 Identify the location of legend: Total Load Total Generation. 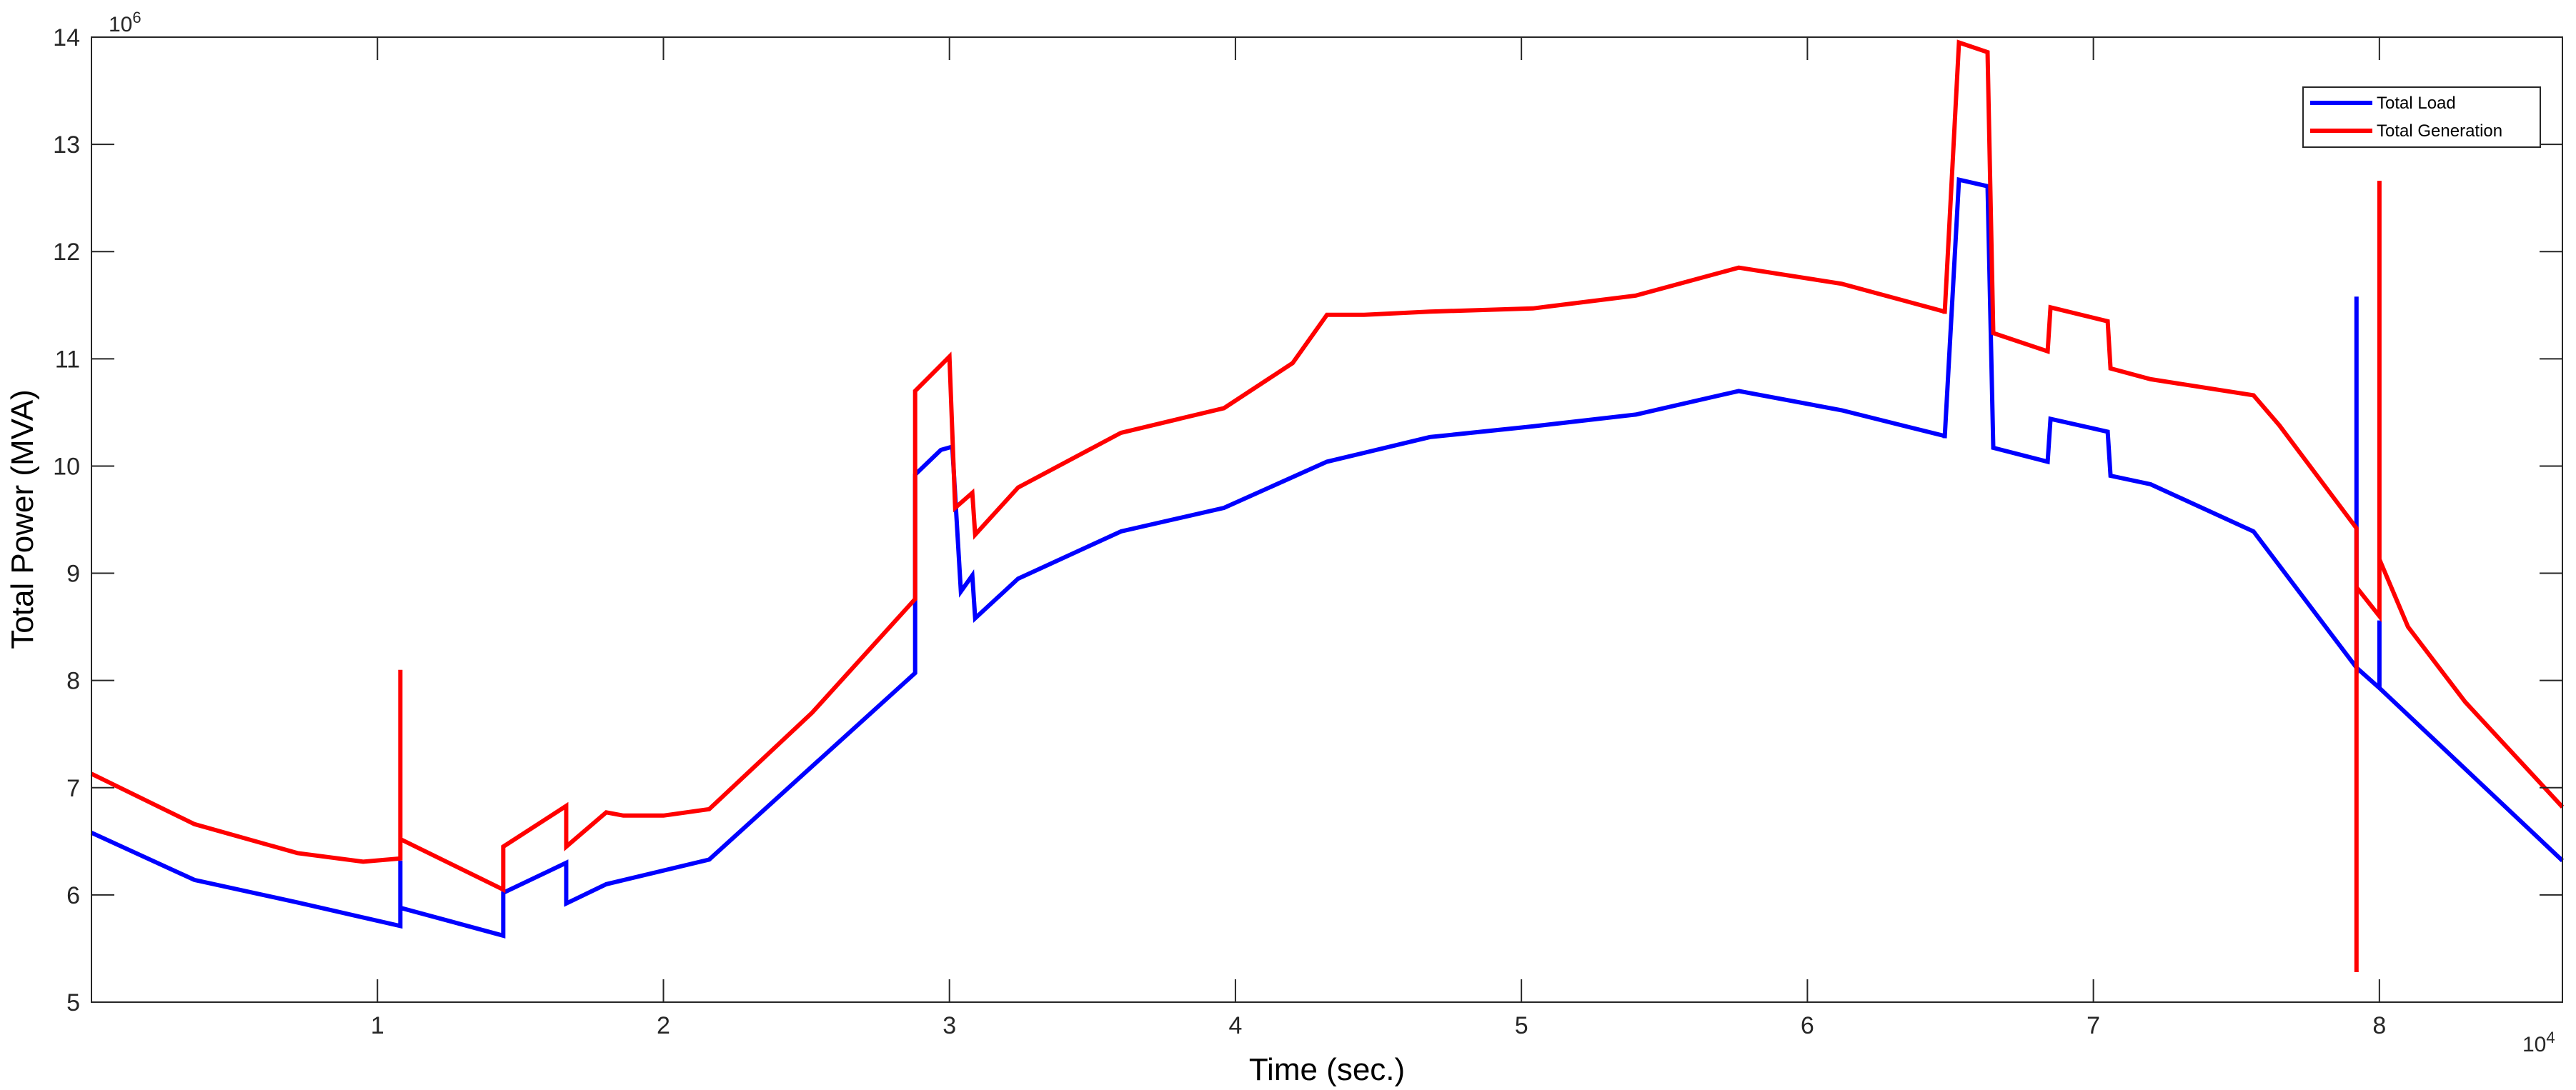
(2421, 117).